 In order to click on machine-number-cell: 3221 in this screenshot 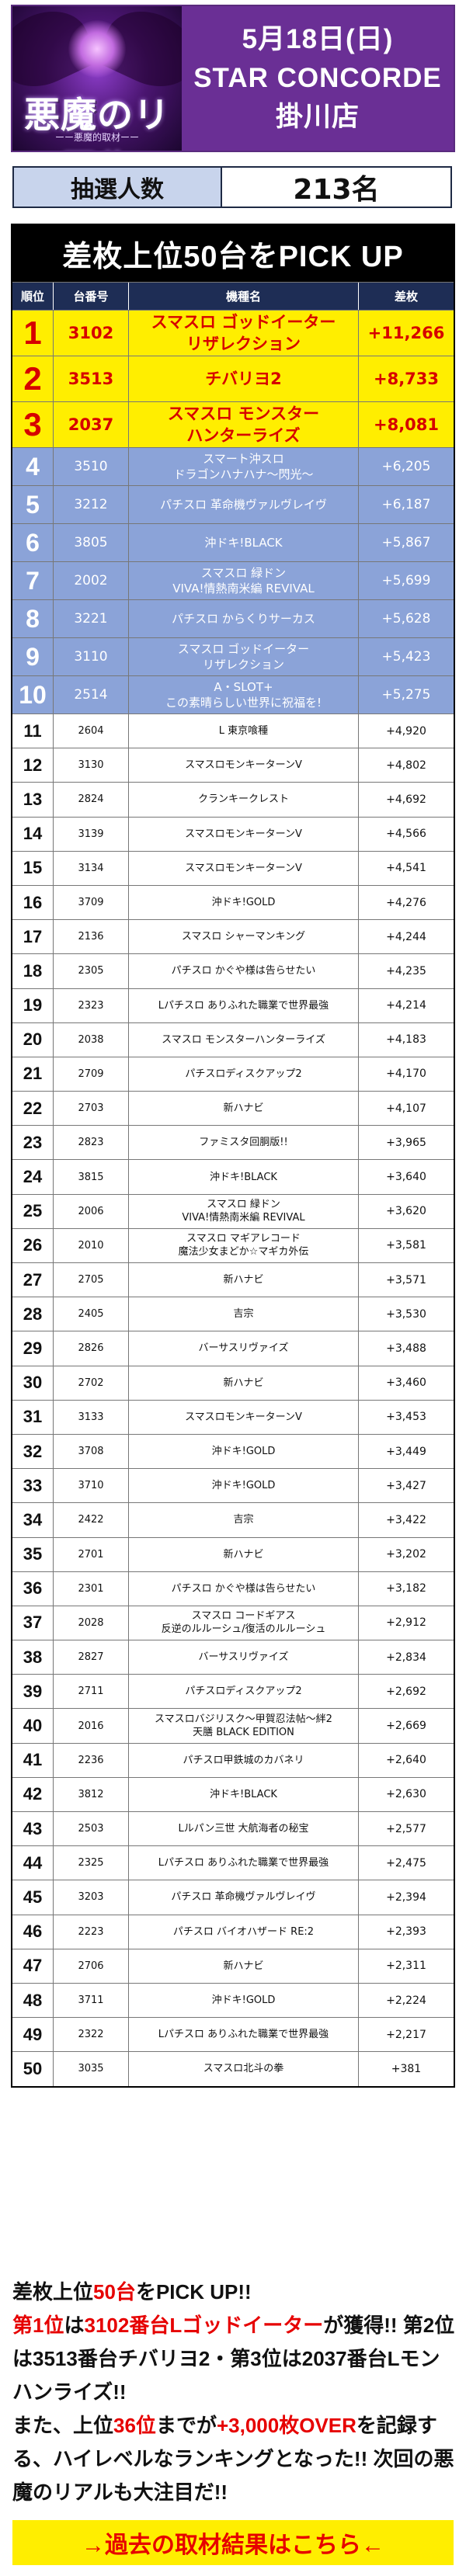, I will do `click(90, 618)`.